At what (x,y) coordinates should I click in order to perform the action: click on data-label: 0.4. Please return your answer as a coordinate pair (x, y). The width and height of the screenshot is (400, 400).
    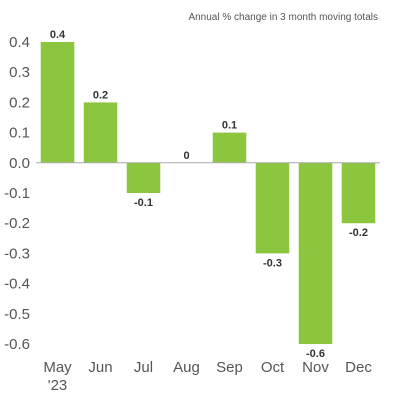
    Looking at the image, I should click on (58, 35).